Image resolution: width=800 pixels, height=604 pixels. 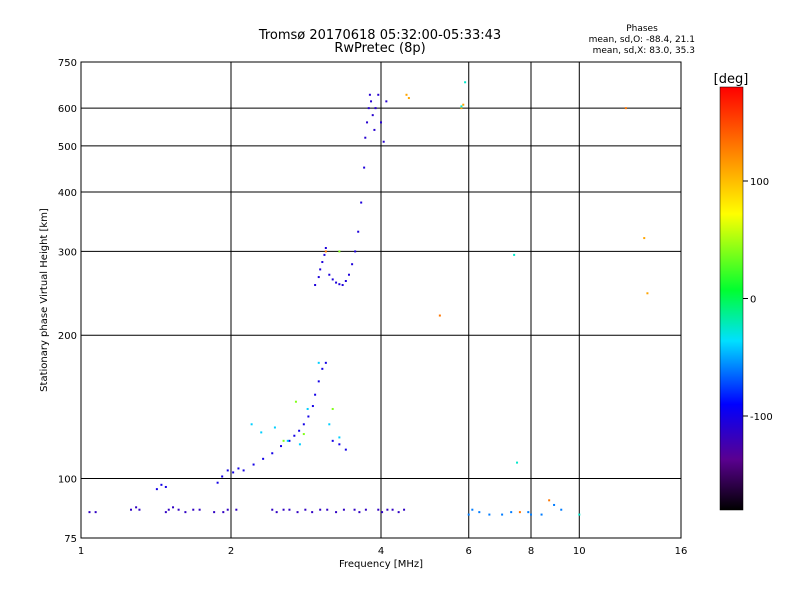 I want to click on y-tick-label: 75, so click(x=70, y=539).